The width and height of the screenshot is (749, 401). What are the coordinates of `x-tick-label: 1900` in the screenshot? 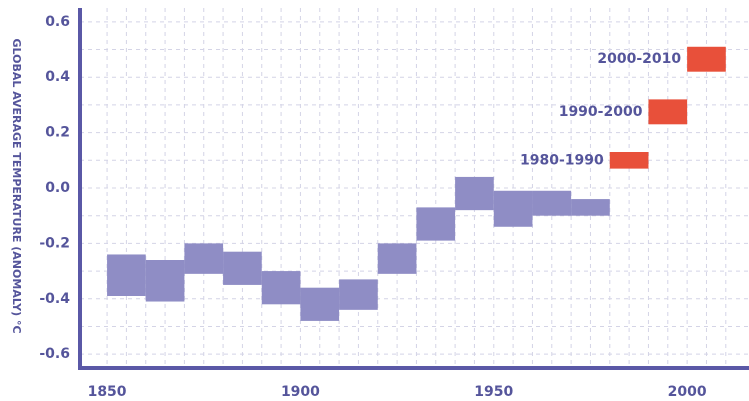 It's located at (300, 392).